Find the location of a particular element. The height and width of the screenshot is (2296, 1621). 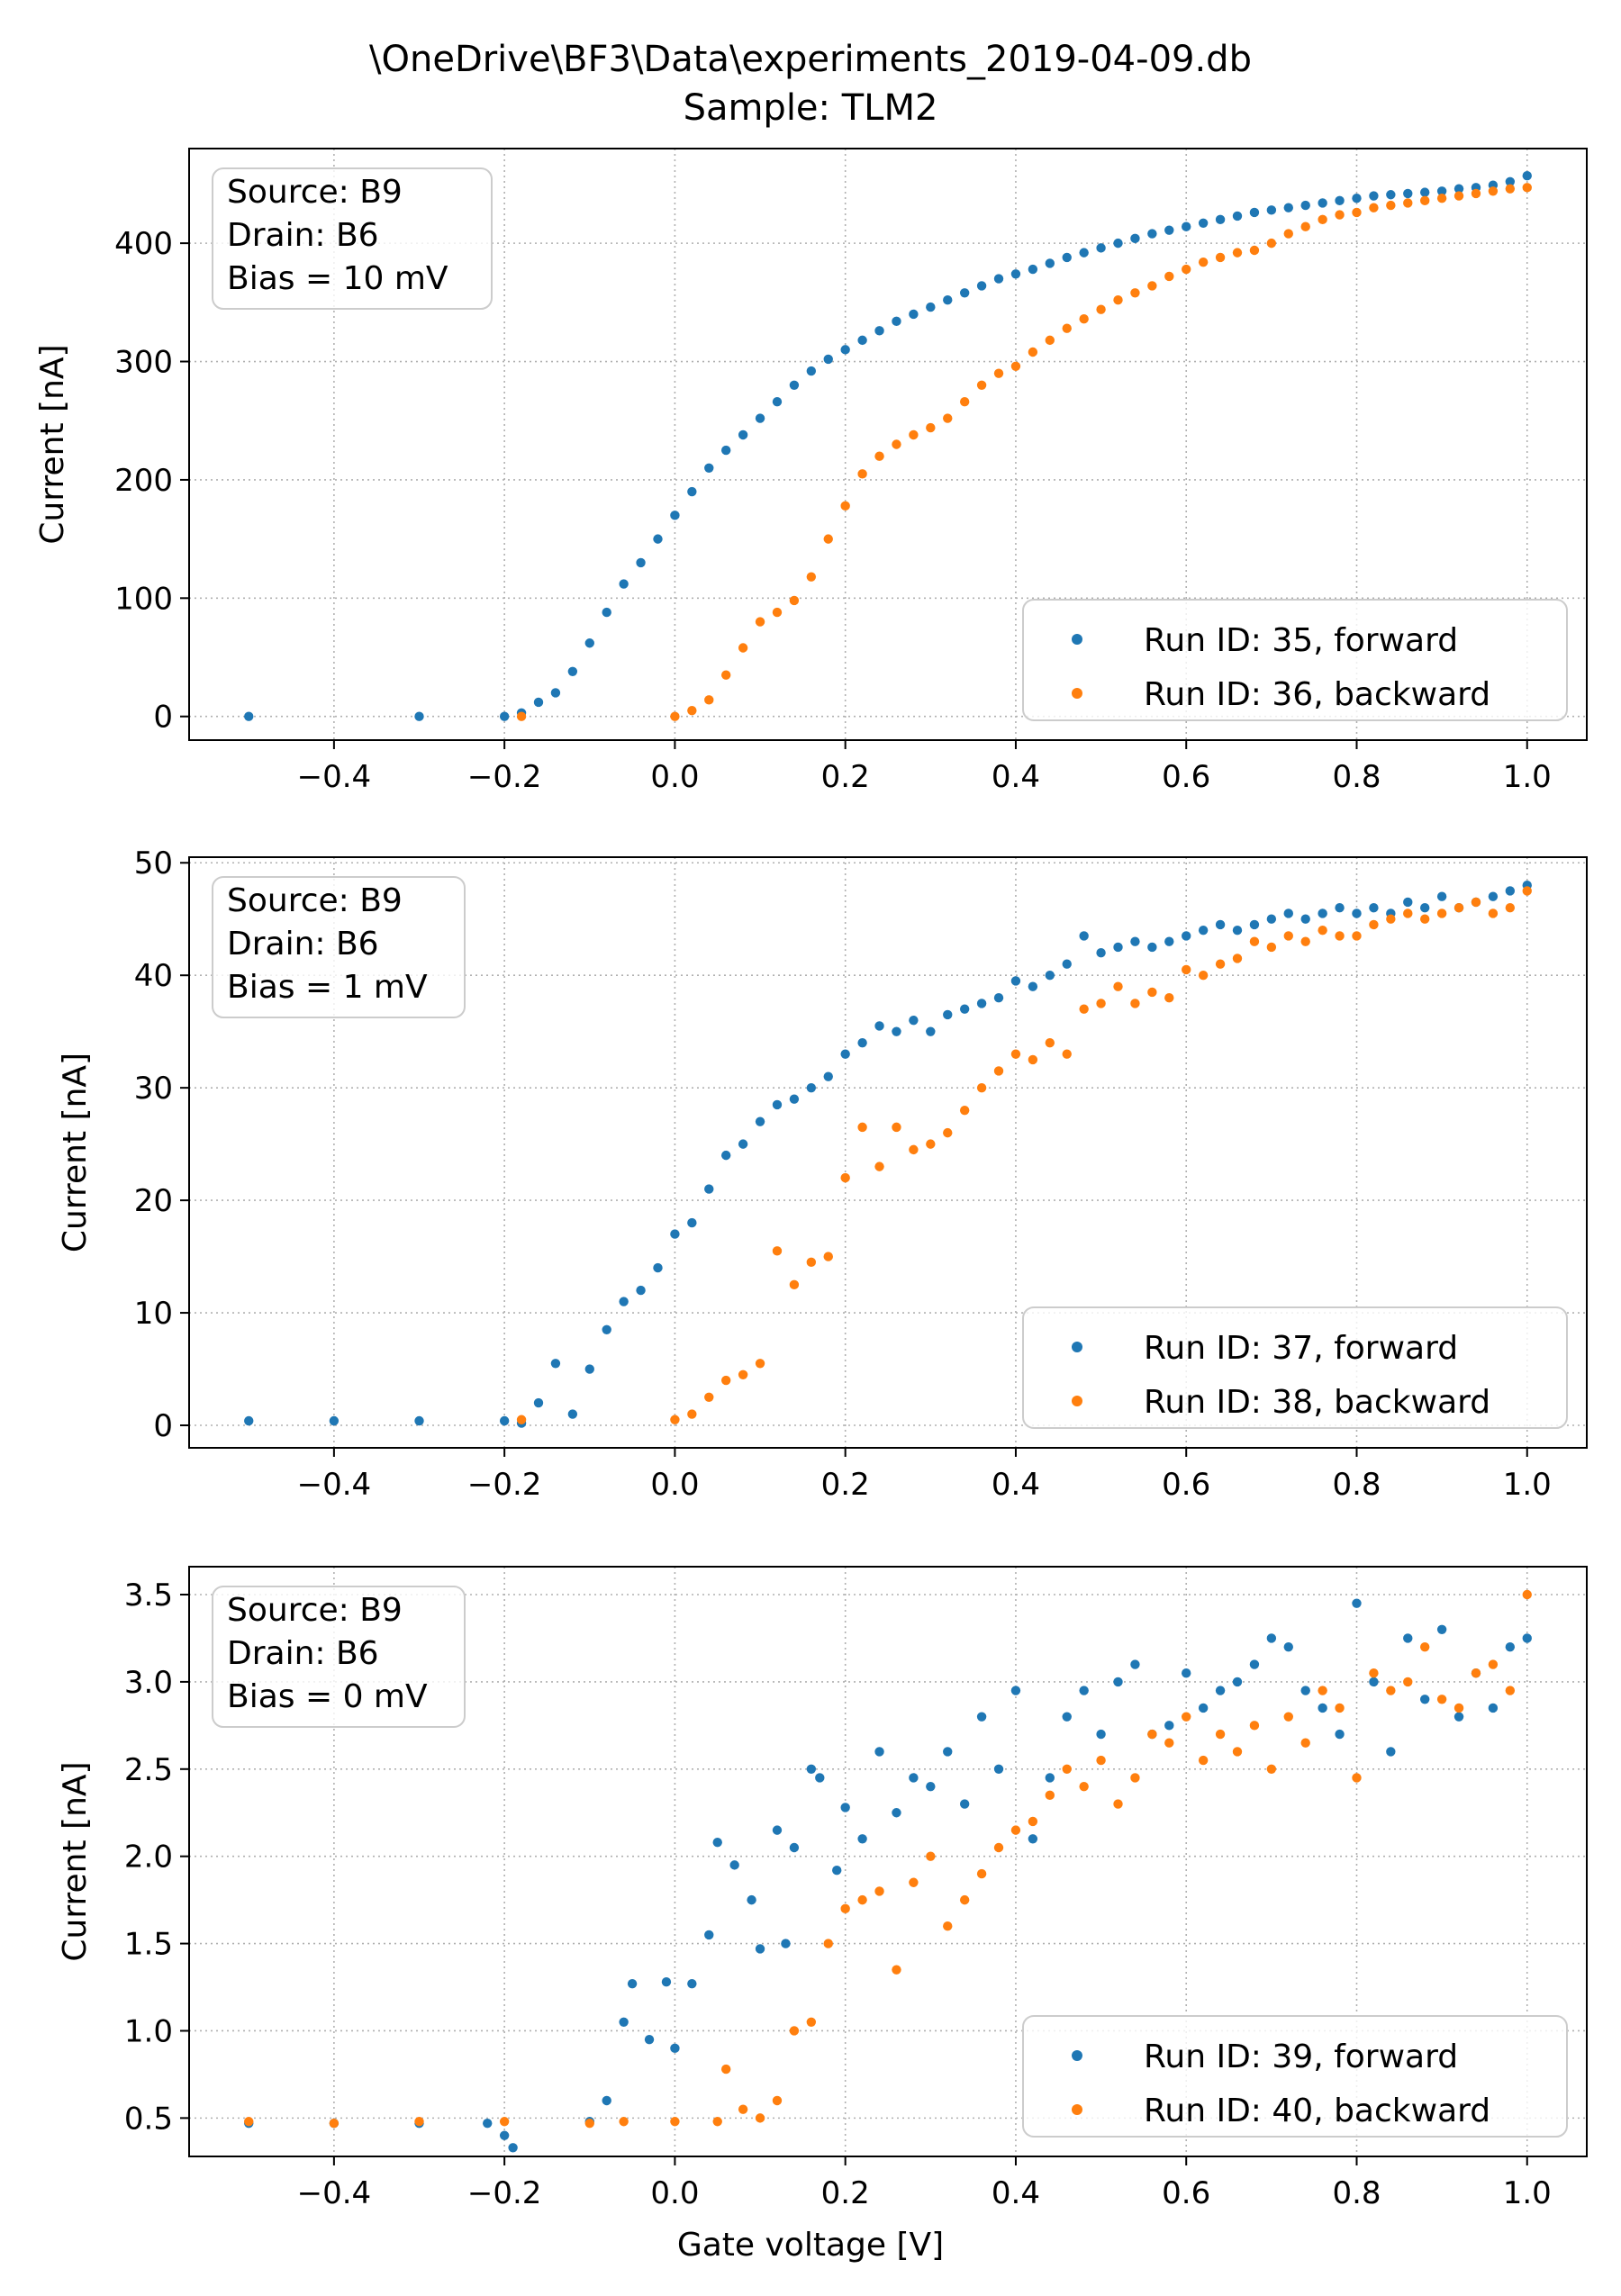

y-axis-label: Current [nA] is located at coordinates (75, 1153).